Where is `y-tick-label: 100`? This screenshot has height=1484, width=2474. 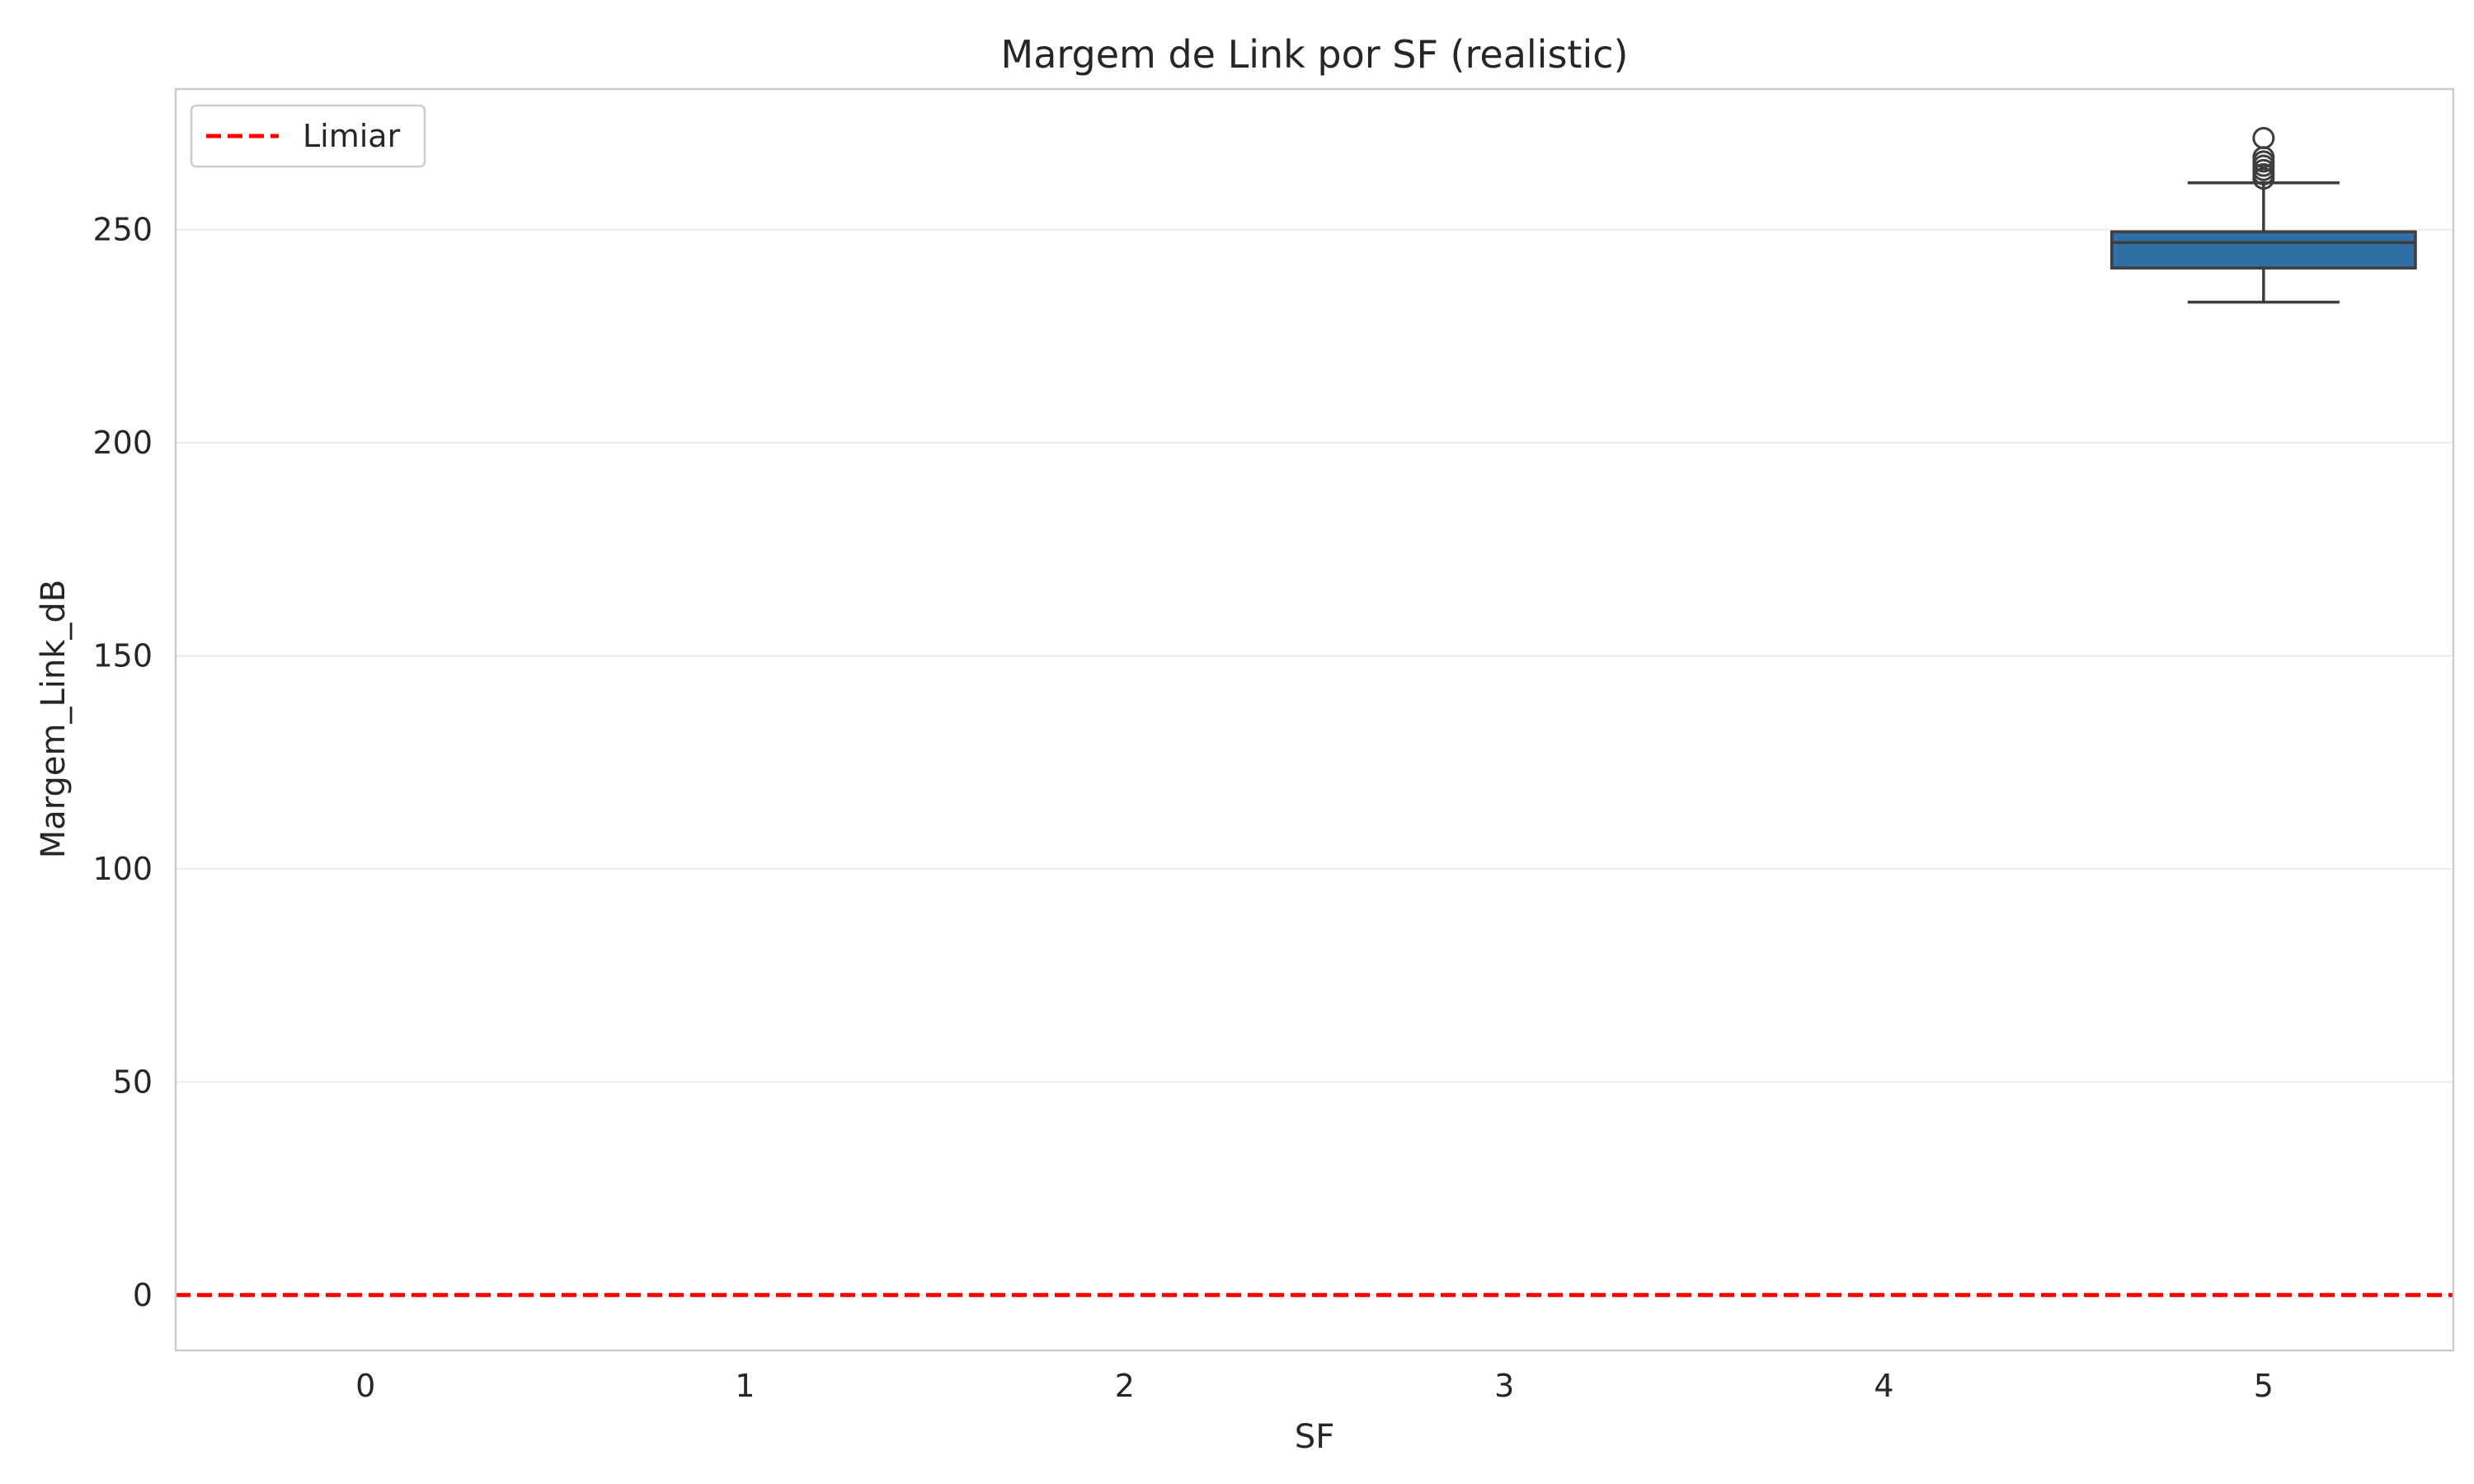 y-tick-label: 100 is located at coordinates (122, 869).